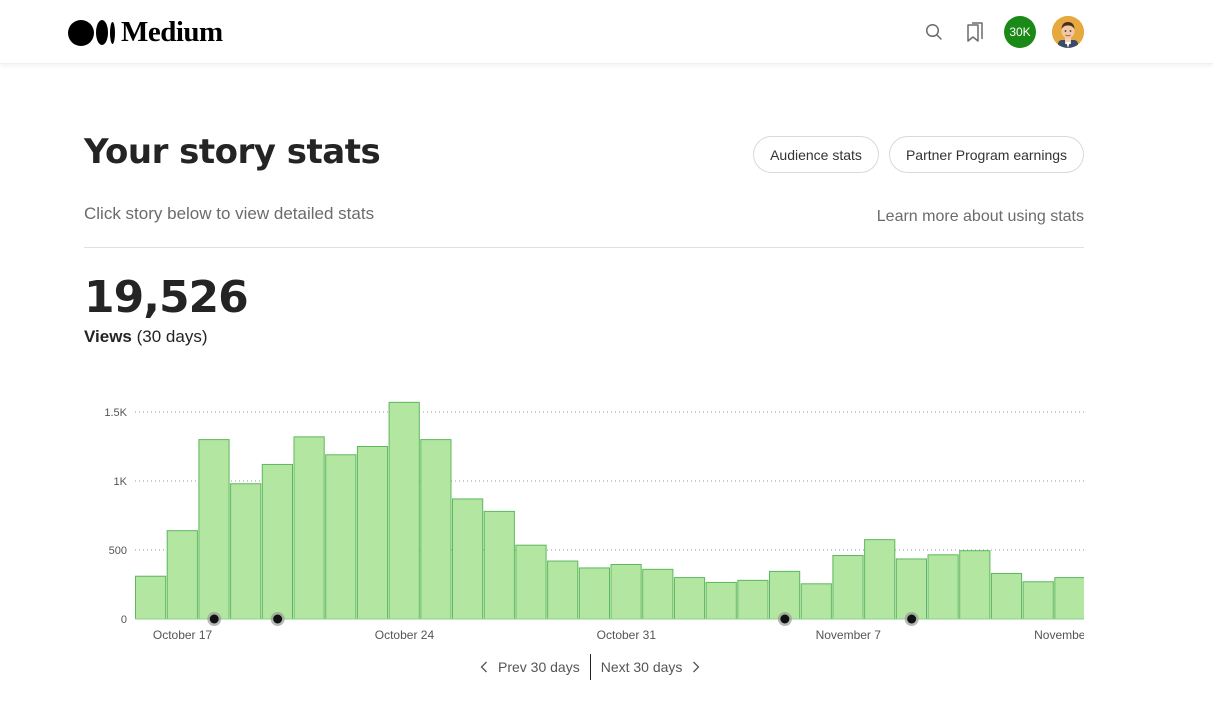 The image size is (1213, 701). What do you see at coordinates (483, 667) in the screenshot?
I see `chevron-left-icon` at bounding box center [483, 667].